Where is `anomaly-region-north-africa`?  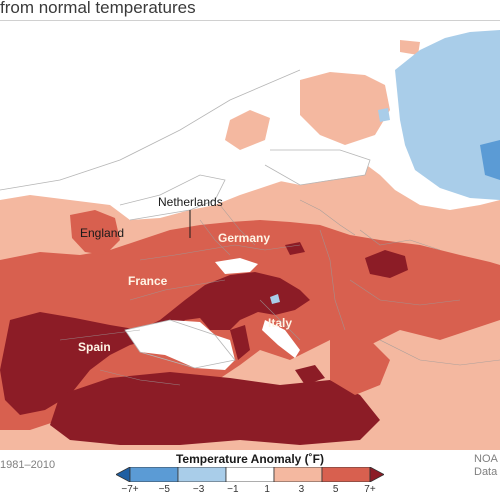 anomaly-region-north-africa is located at coordinates (215, 408).